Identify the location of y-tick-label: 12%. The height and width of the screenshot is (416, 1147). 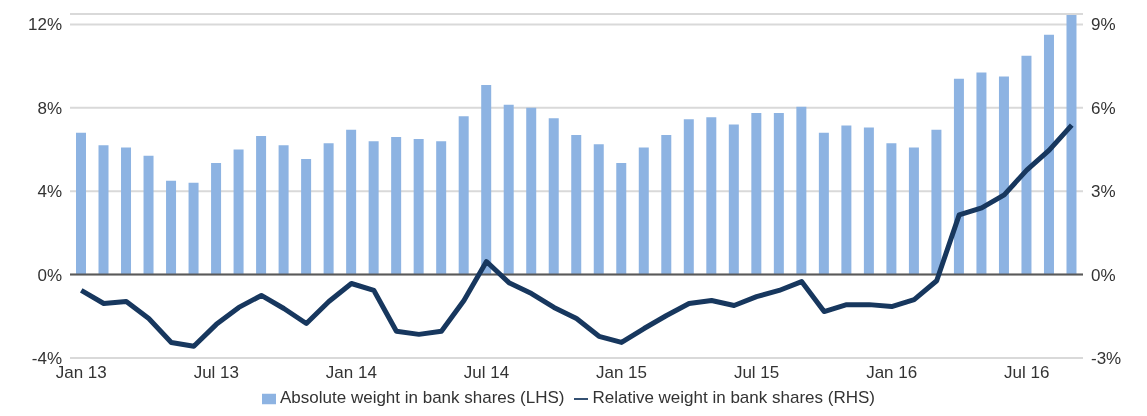
(44, 25).